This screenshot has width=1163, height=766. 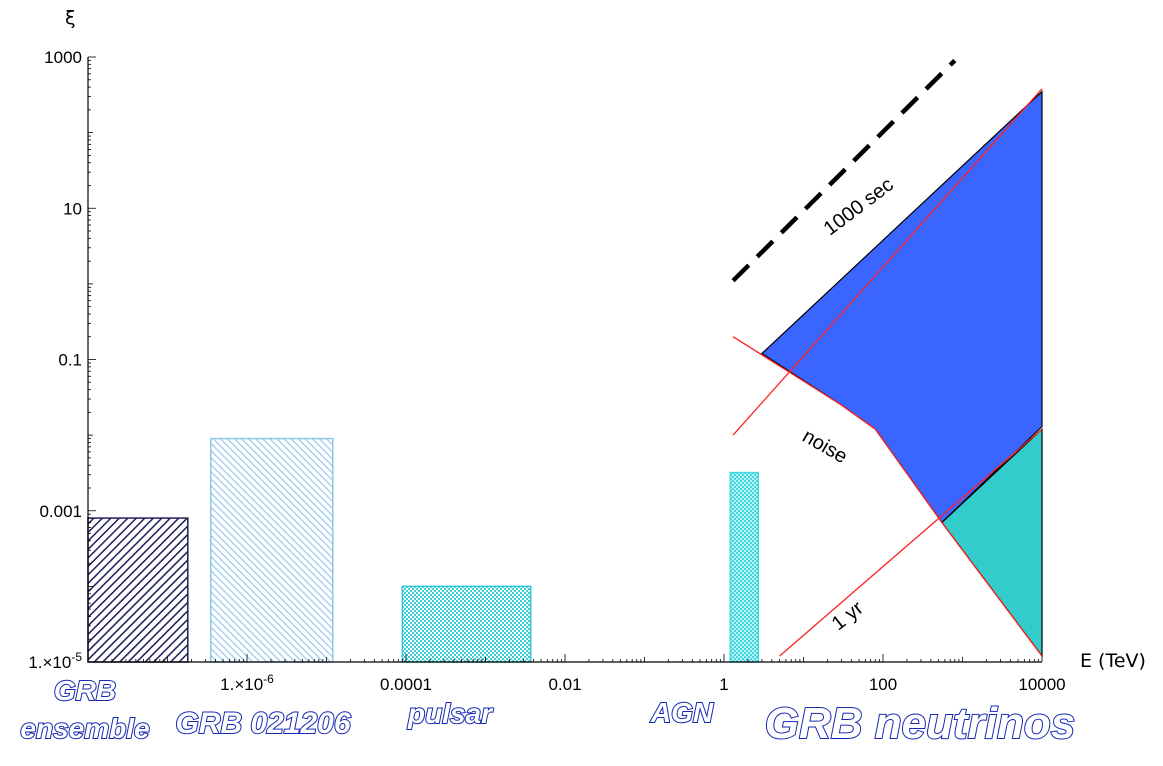 What do you see at coordinates (844, 170) in the screenshot?
I see `dashed-line` at bounding box center [844, 170].